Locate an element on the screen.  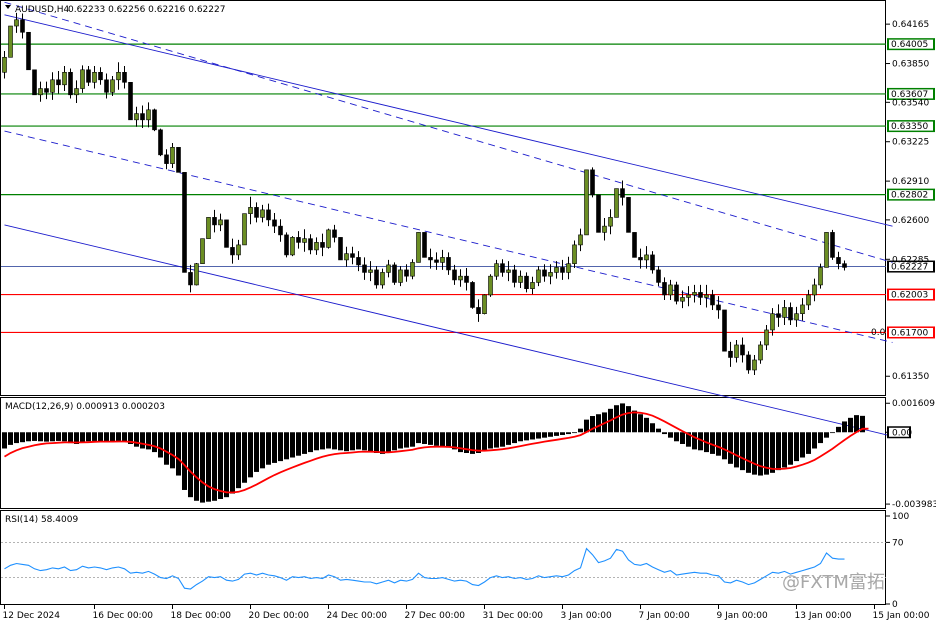
current-price-label: 0.62227 is located at coordinates (909, 268).